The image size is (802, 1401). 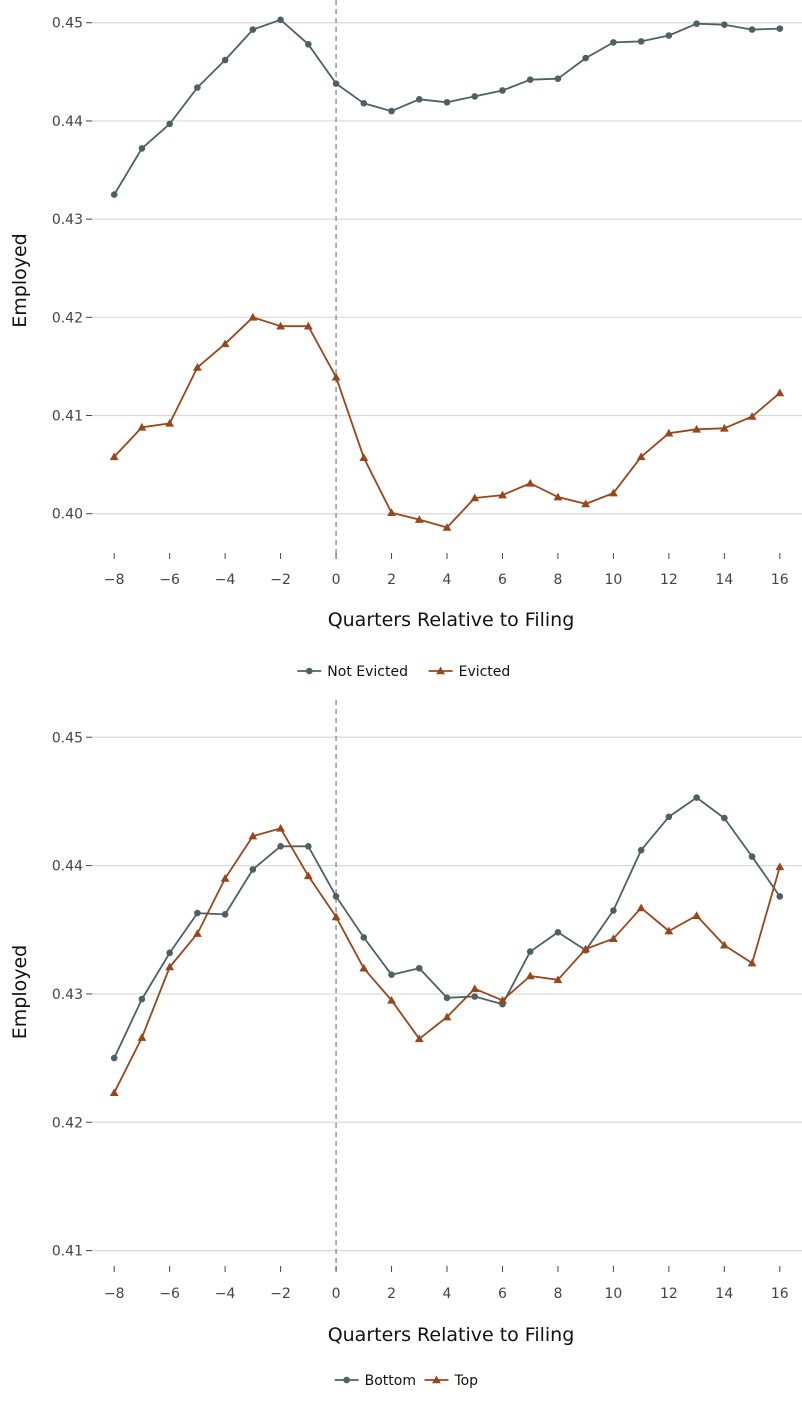 What do you see at coordinates (391, 1294) in the screenshot?
I see `x-tick-label: 2` at bounding box center [391, 1294].